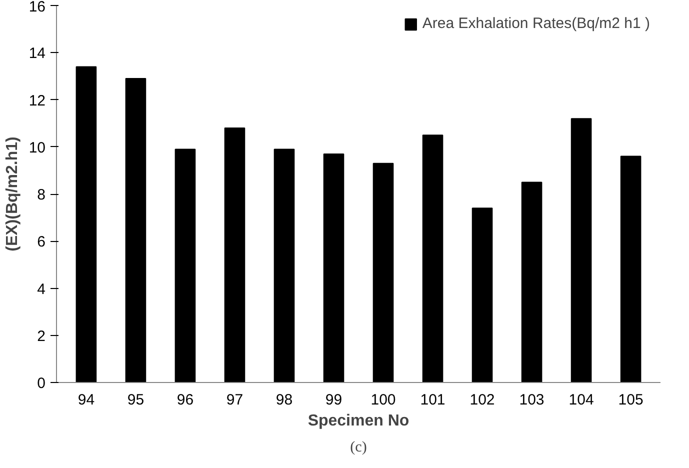 Image resolution: width=689 pixels, height=468 pixels. Describe the element at coordinates (37, 53) in the screenshot. I see `y-tick-label: 14` at that location.